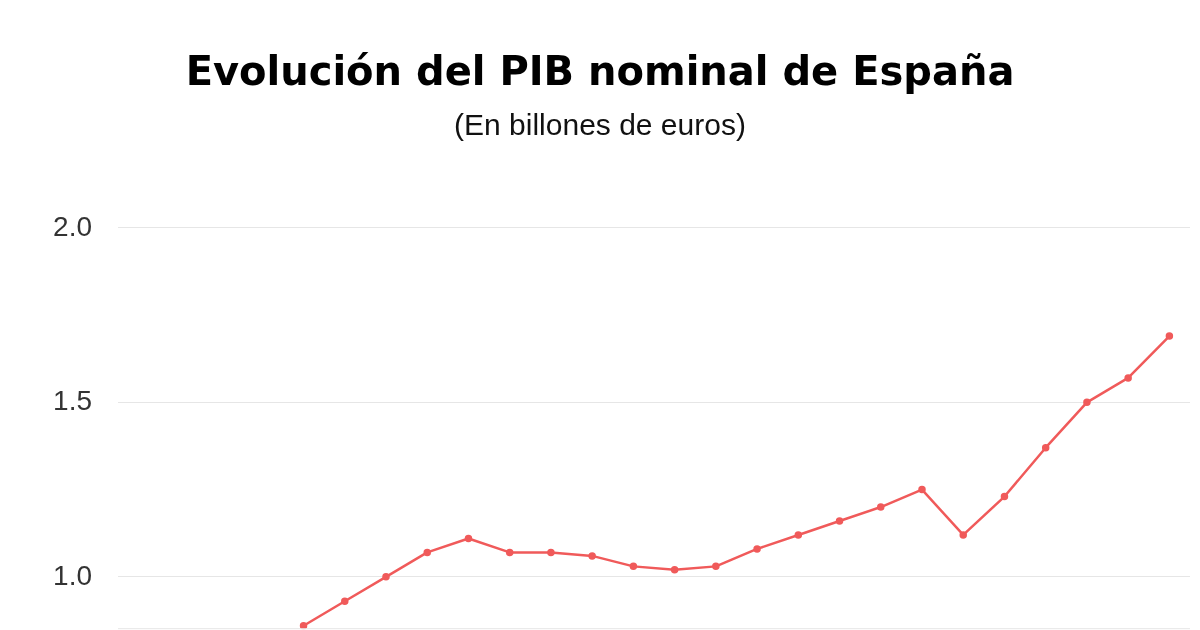  Describe the element at coordinates (72, 401) in the screenshot. I see `y-tick-label: 1.5` at that location.